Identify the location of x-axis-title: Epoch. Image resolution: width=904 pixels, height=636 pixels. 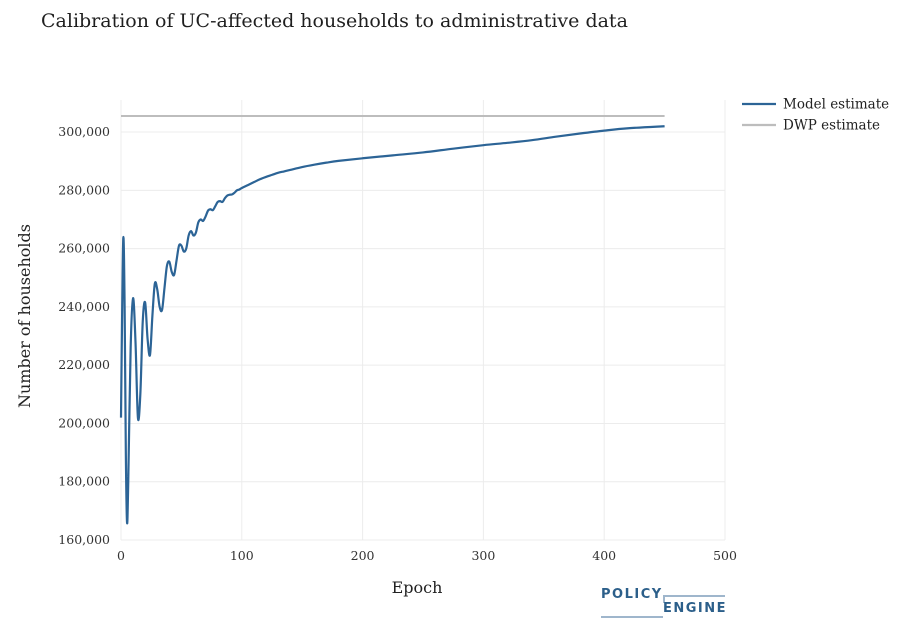
(417, 587).